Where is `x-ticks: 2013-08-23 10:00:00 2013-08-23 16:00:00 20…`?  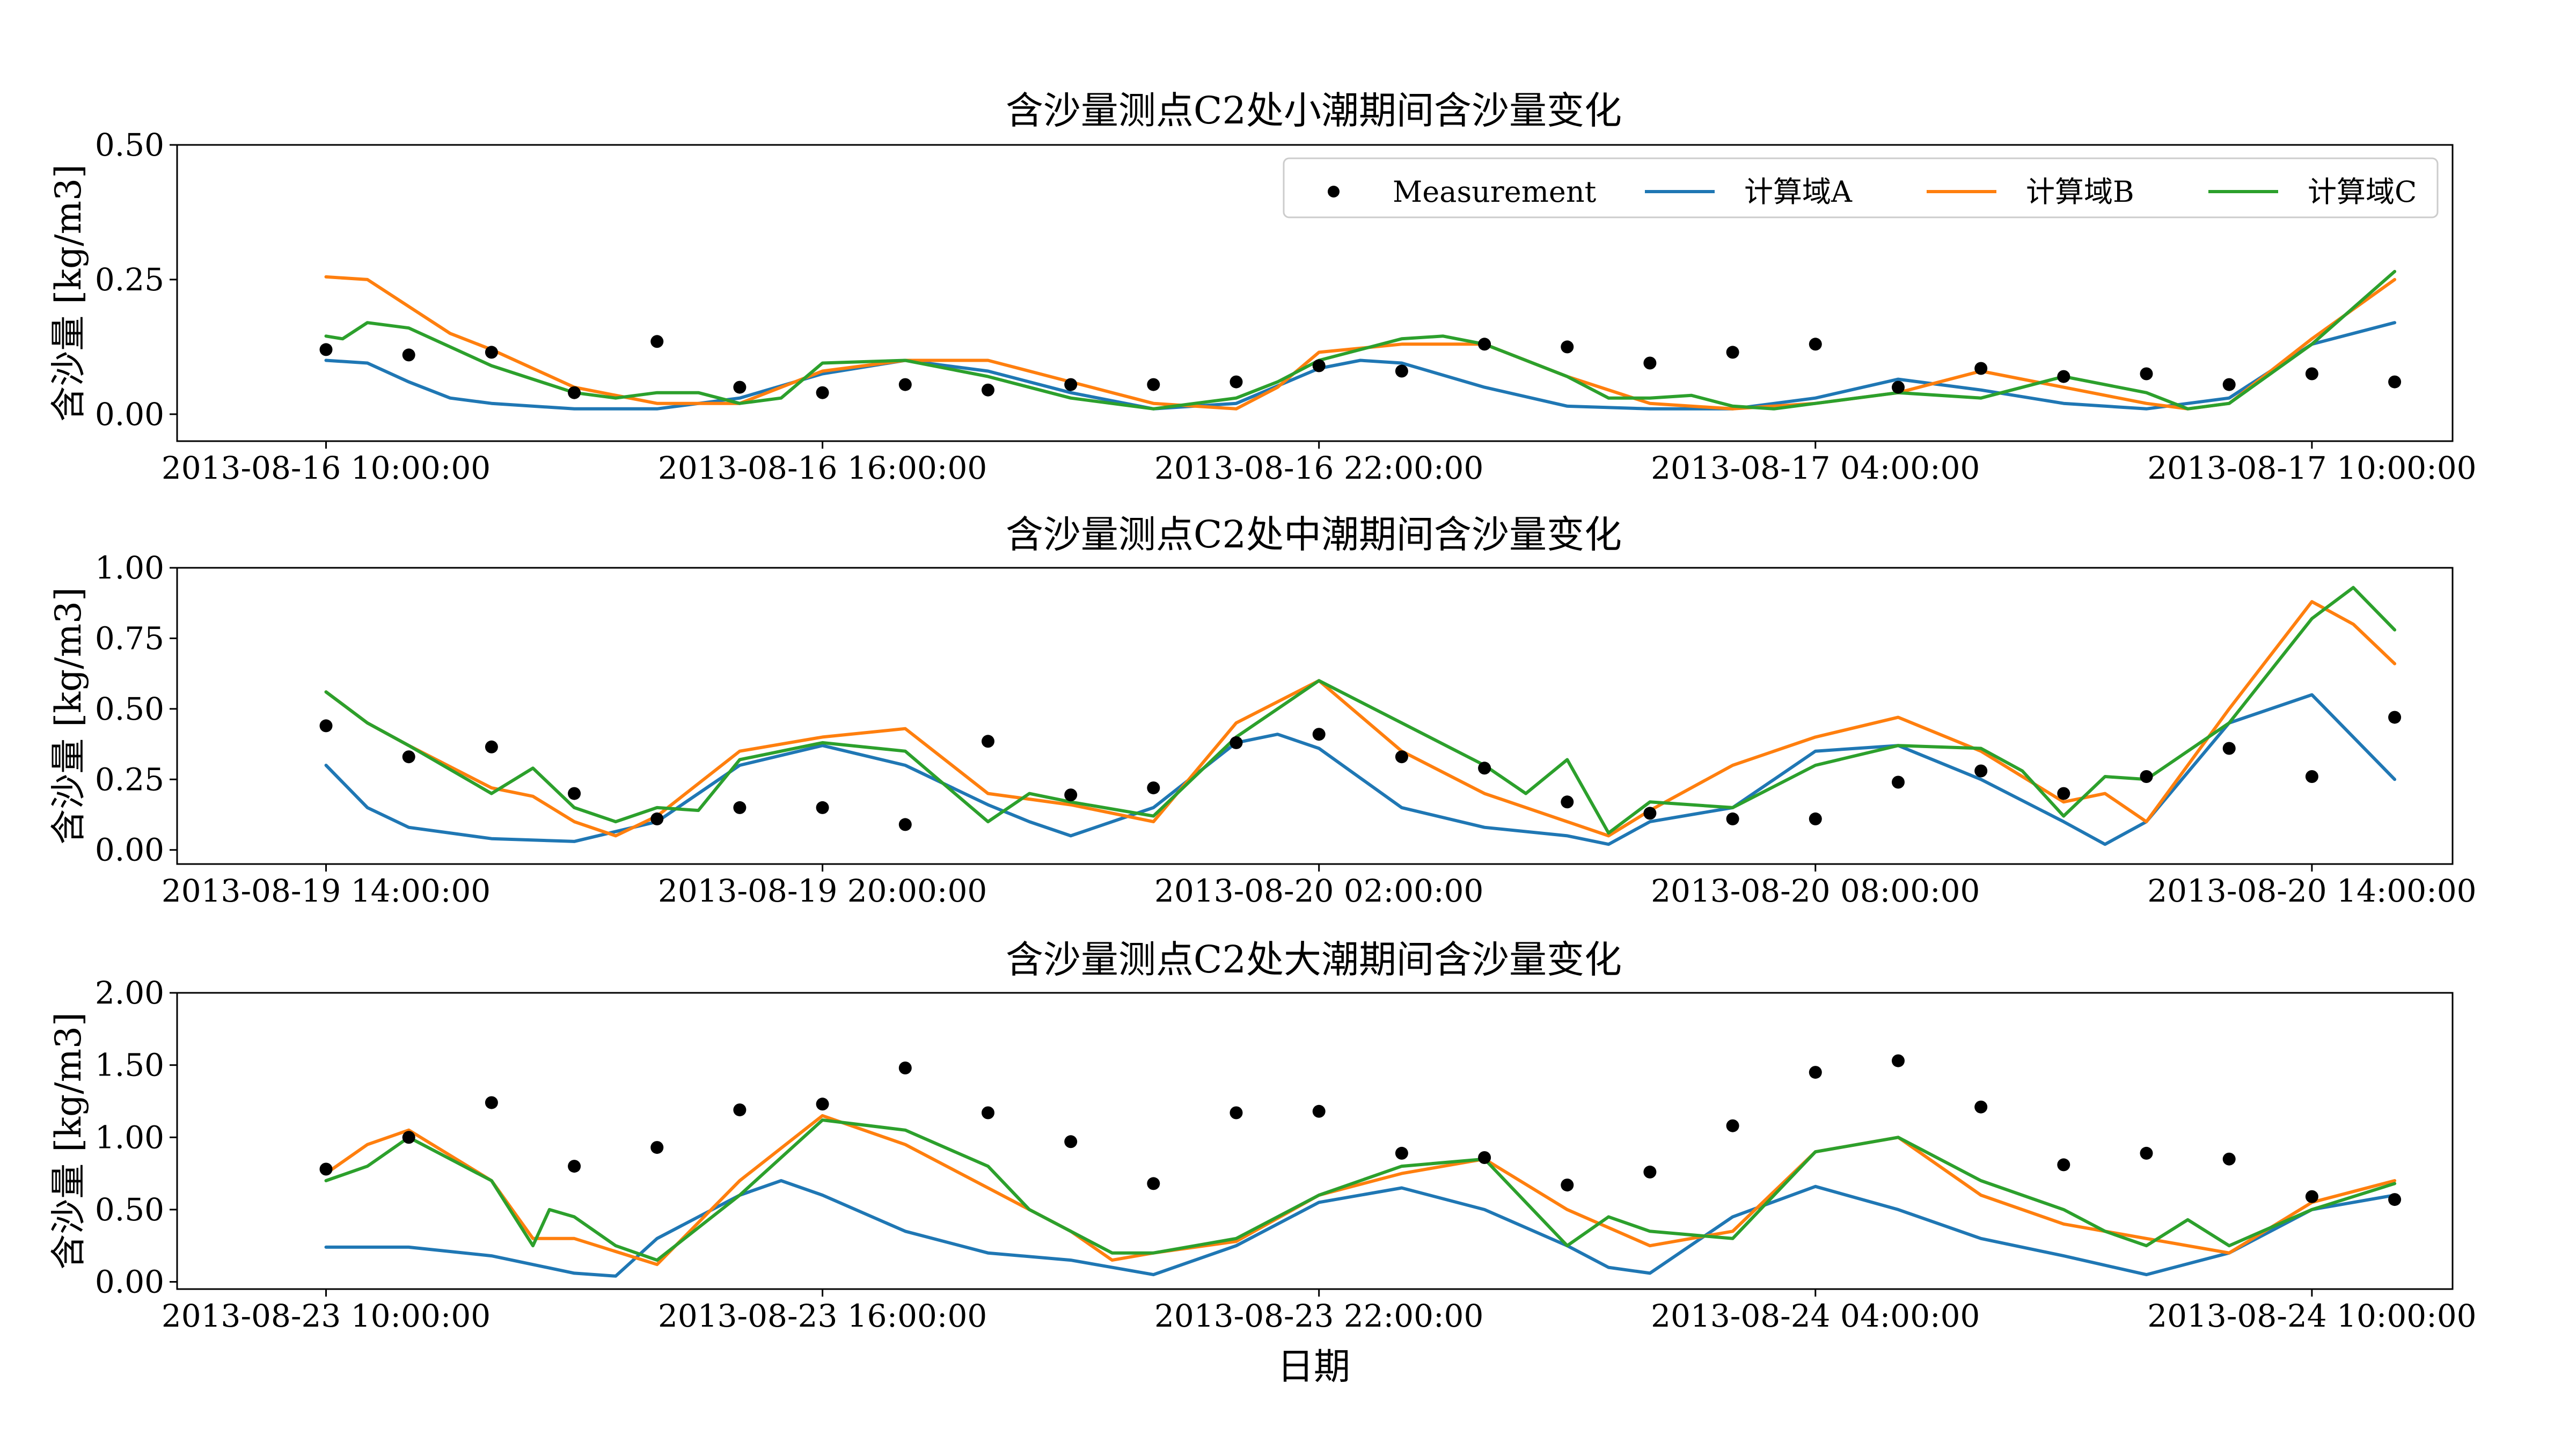 x-ticks: 2013-08-23 10:00:00 2013-08-23 16:00:00 20… is located at coordinates (1319, 1311).